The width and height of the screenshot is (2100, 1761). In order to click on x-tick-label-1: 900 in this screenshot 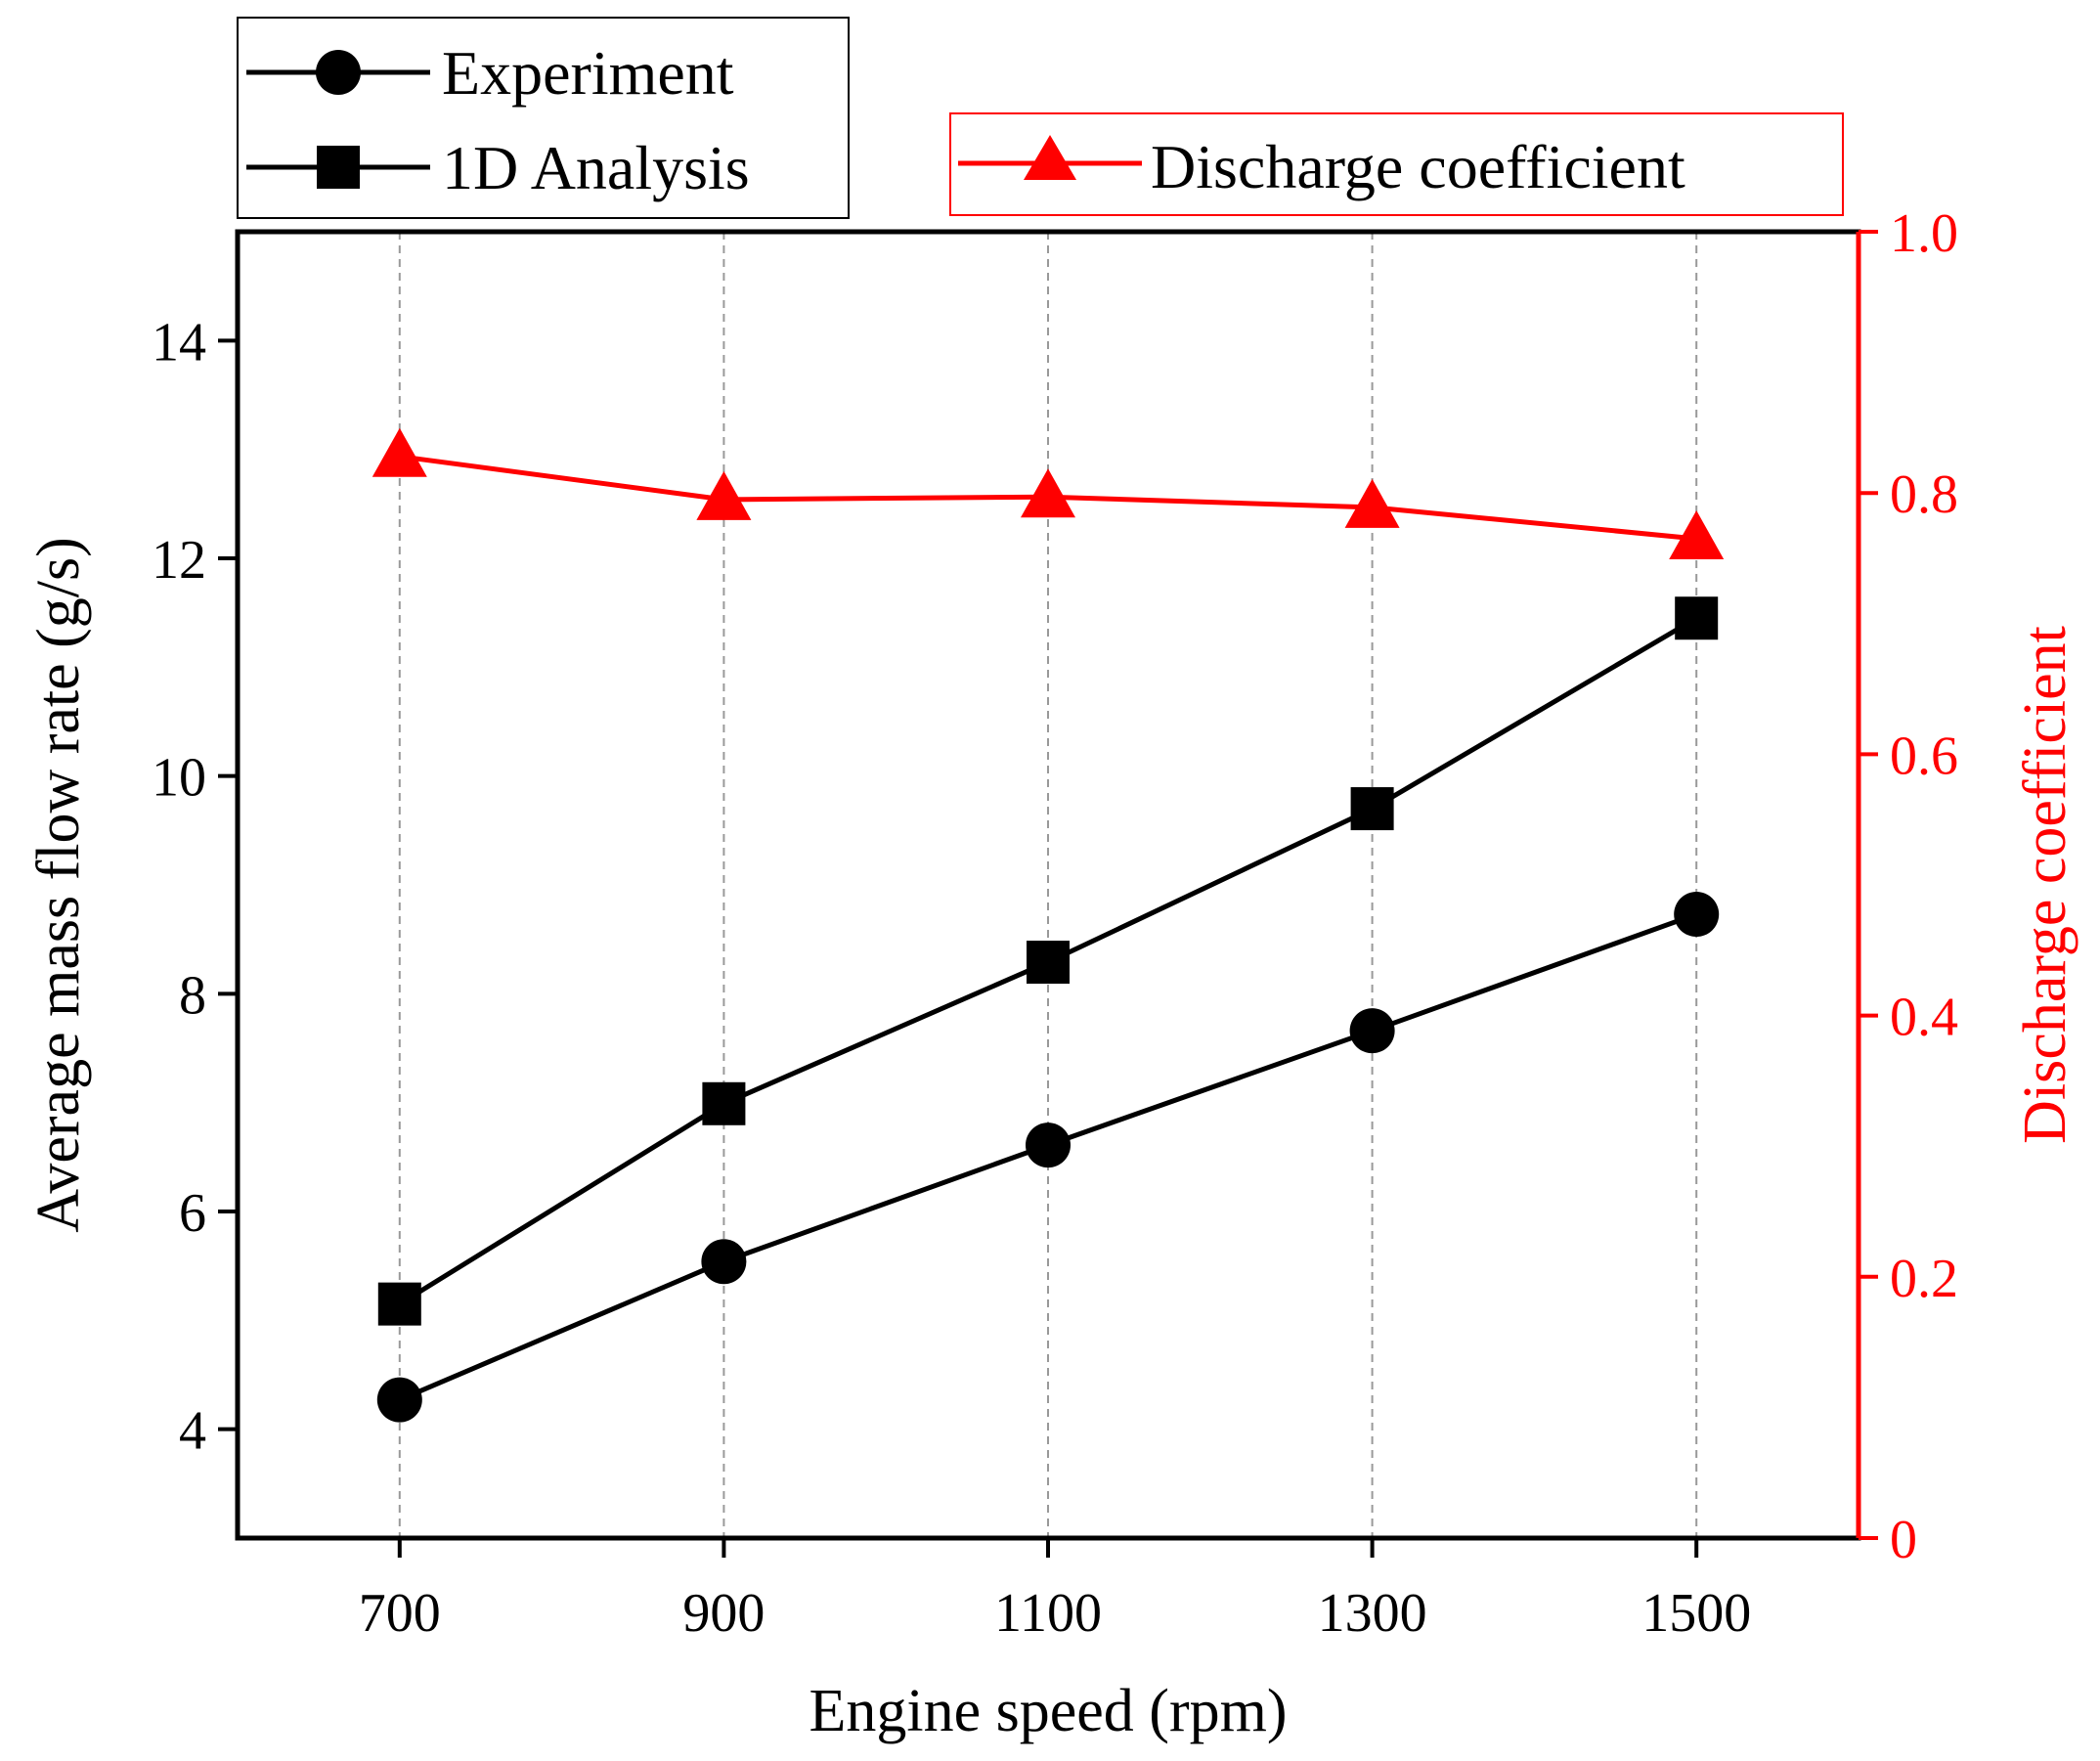, I will do `click(723, 1613)`.